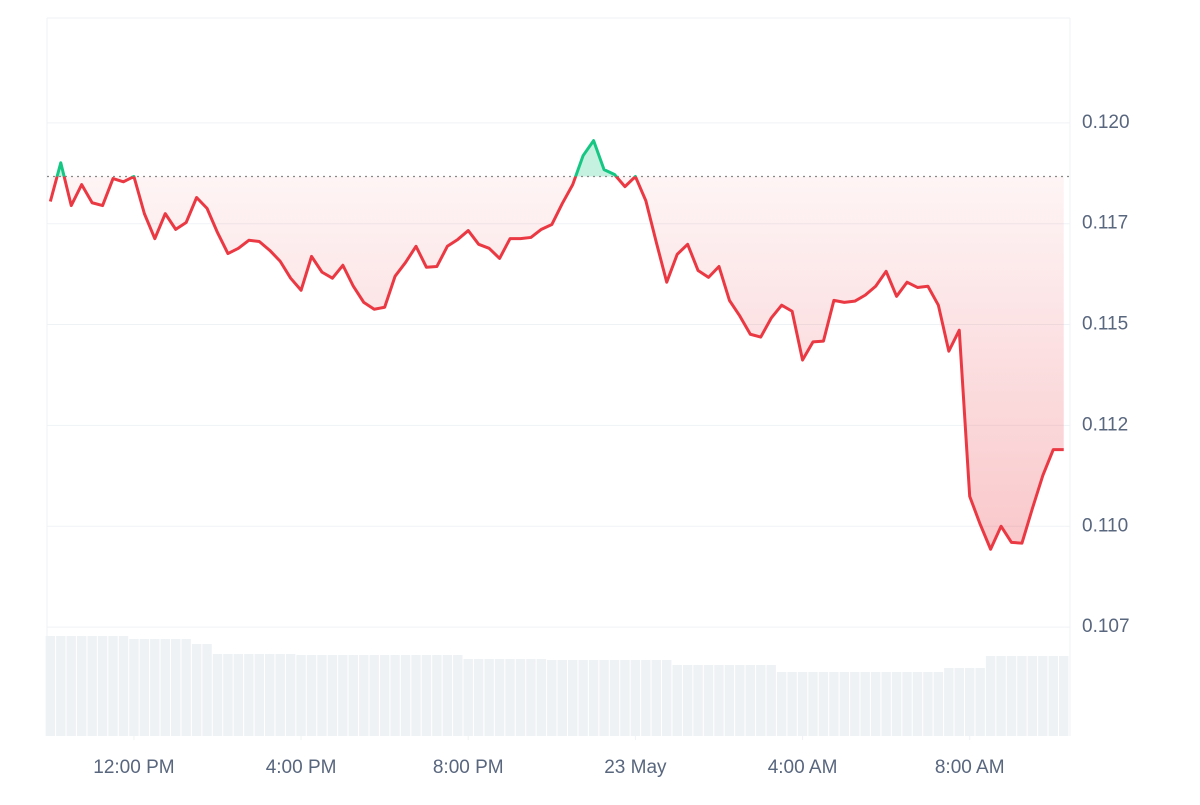 This screenshot has height=805, width=1200. Describe the element at coordinates (1105, 525) in the screenshot. I see `y-tick-label: 0.110` at that location.